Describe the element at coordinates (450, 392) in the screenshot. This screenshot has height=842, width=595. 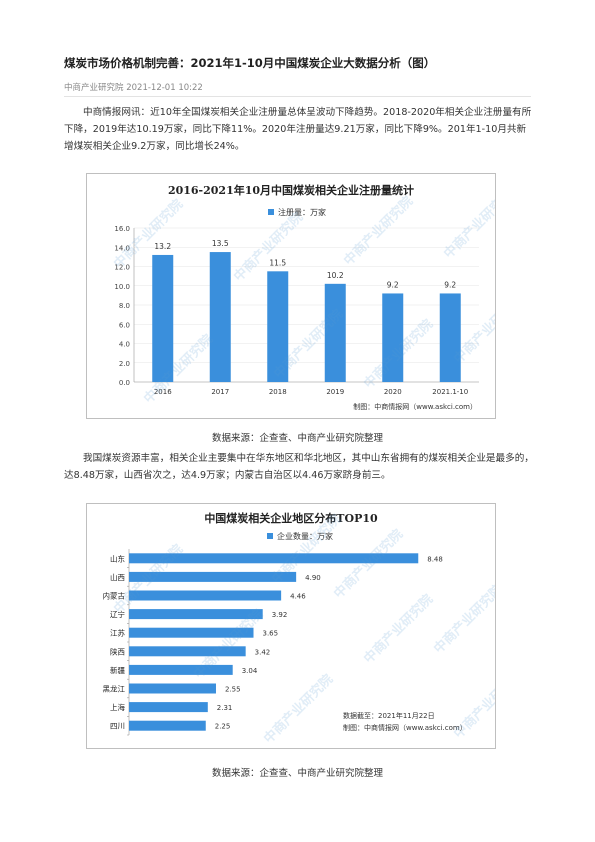
I see `chart1-x-tick: 2021.1-10` at that location.